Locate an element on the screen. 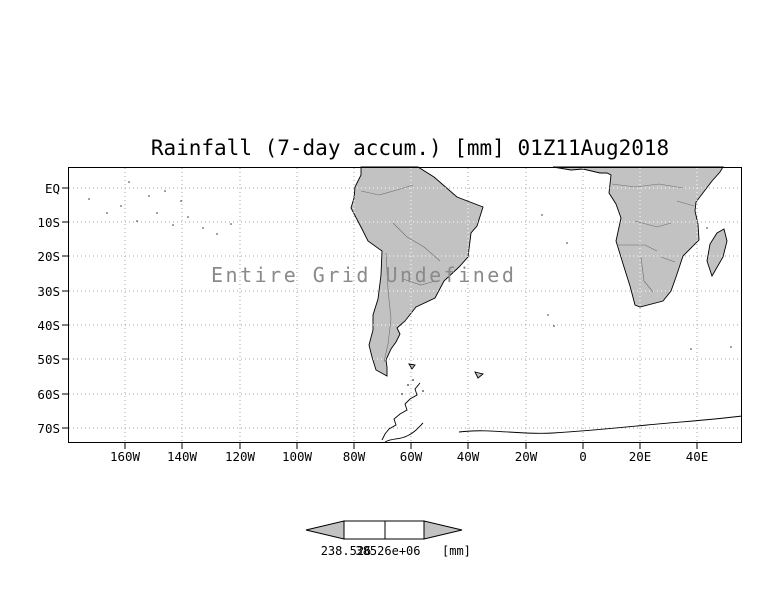 The image size is (784, 612). lon-label-160w: 160W is located at coordinates (125, 456).